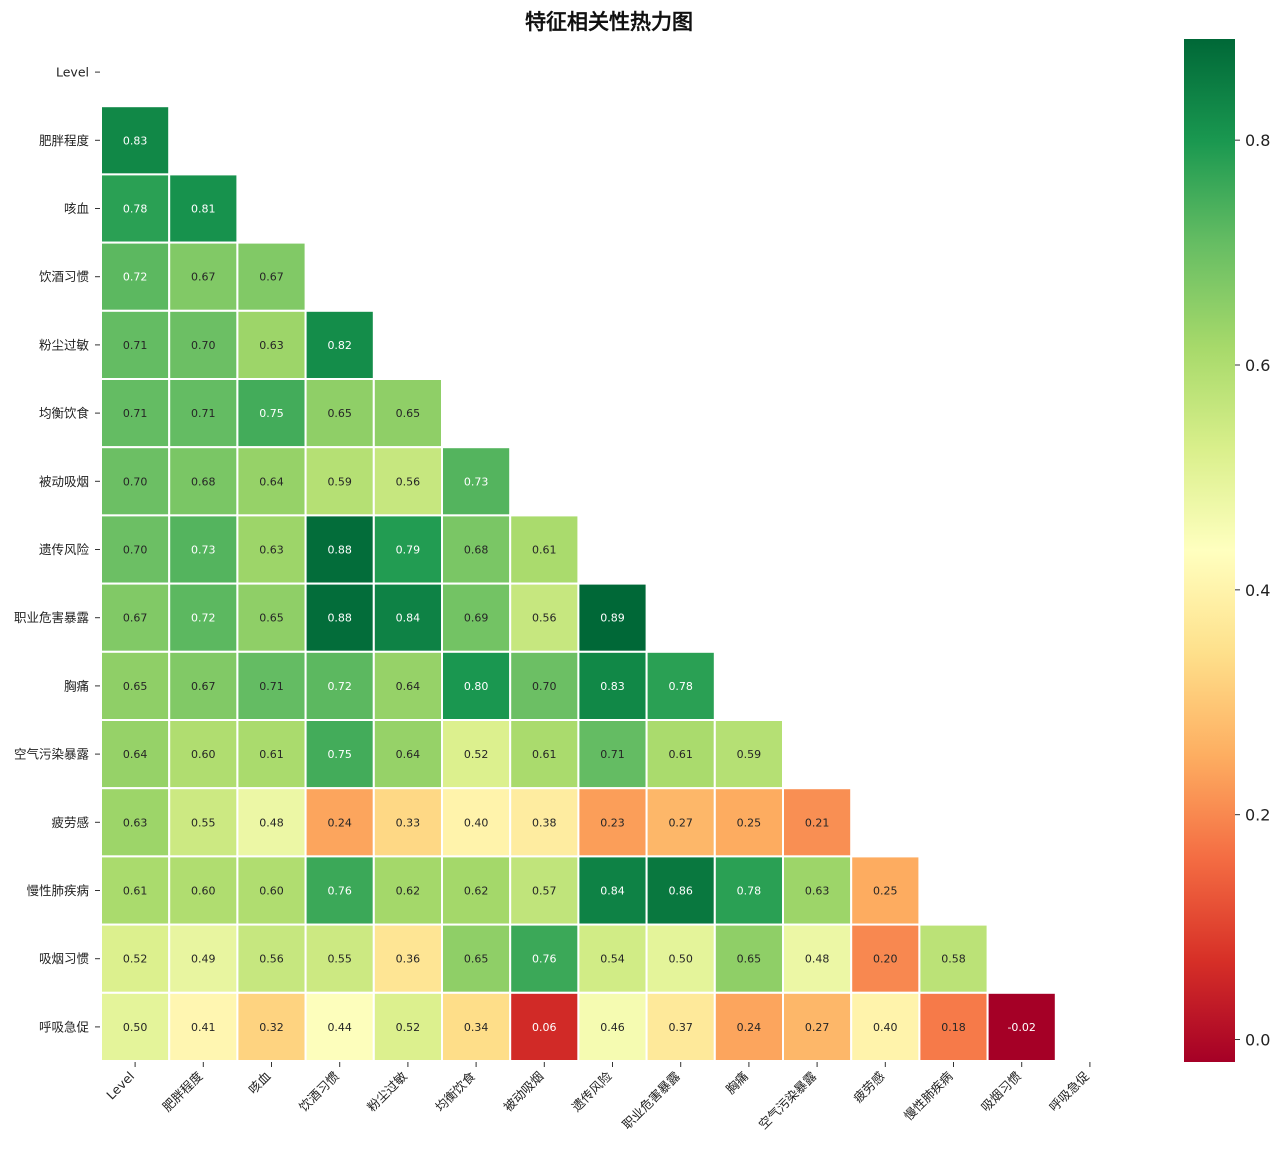  What do you see at coordinates (76, 208) in the screenshot?
I see `y-tick-label: 咳血` at bounding box center [76, 208].